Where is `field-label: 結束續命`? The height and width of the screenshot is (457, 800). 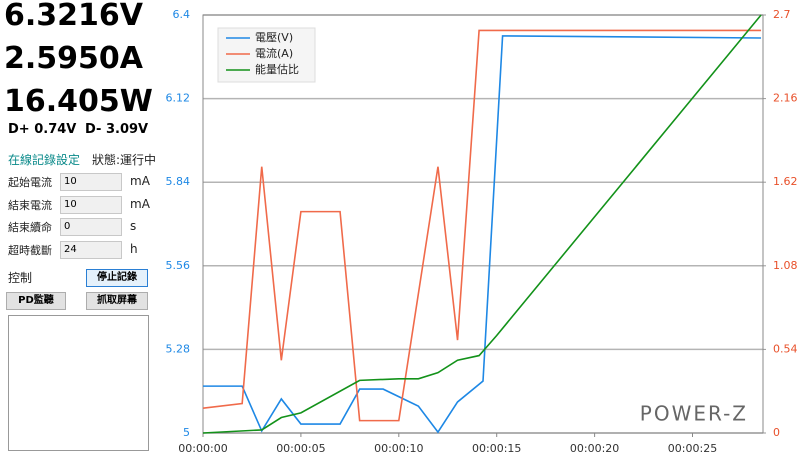 field-label: 結束續命 is located at coordinates (30, 227).